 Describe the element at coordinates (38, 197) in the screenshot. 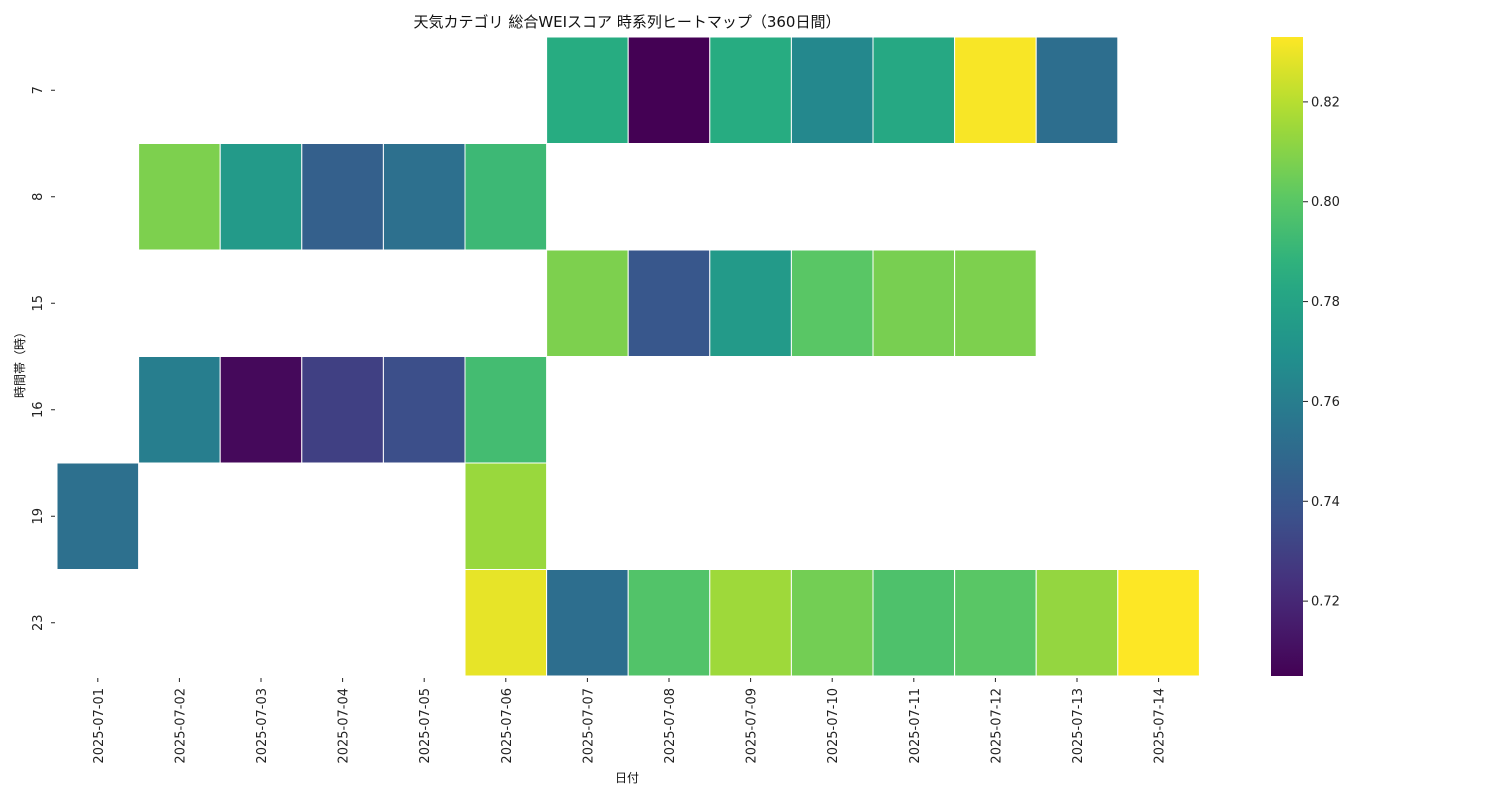

I see `y-tick-label: 8` at that location.